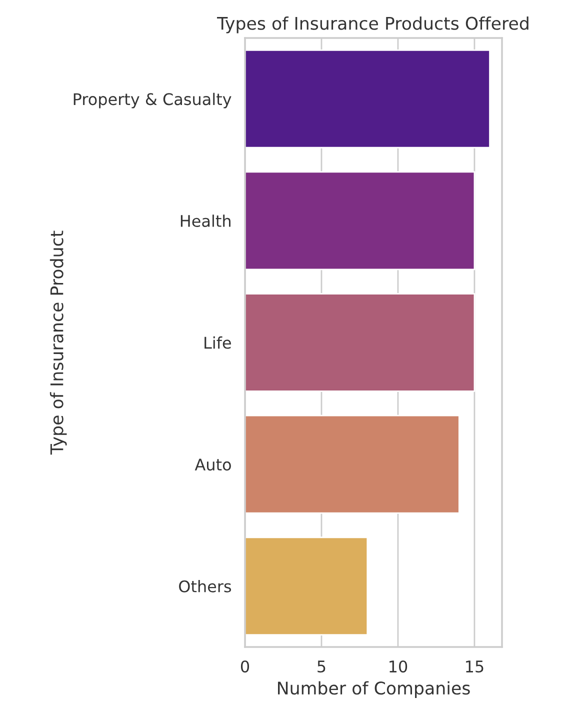  I want to click on y-tick-label: Others, so click(205, 586).